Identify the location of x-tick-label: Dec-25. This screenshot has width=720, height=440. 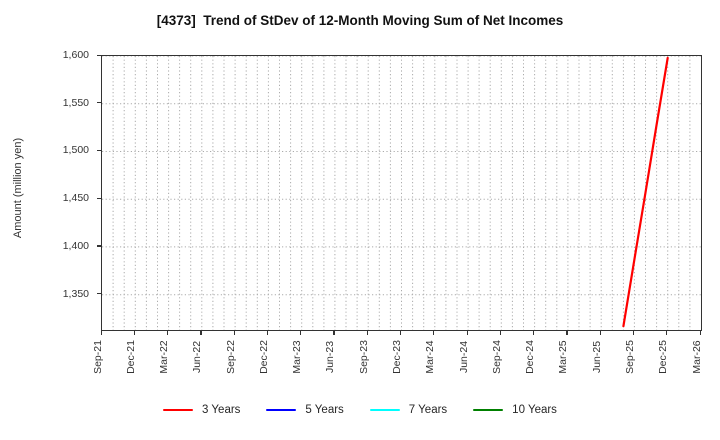
(663, 357).